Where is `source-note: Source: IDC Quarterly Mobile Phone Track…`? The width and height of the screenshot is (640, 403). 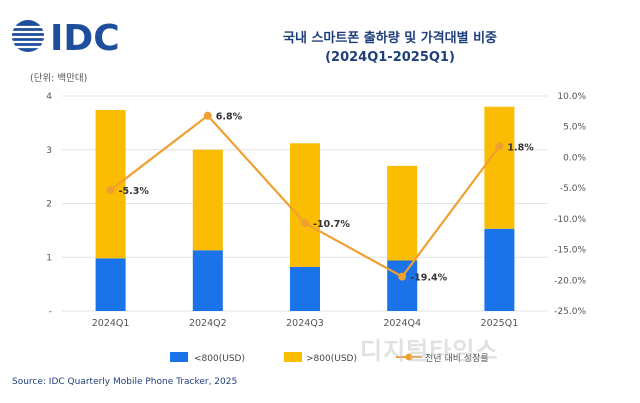 source-note: Source: IDC Quarterly Mobile Phone Track… is located at coordinates (125, 382).